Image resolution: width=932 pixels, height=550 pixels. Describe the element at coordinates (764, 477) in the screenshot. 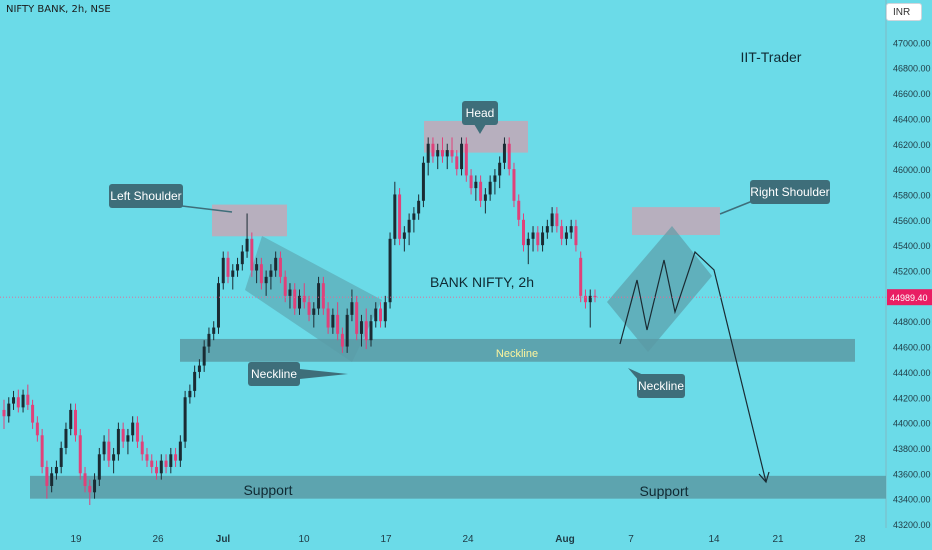

I see `projection-arrowhead` at that location.